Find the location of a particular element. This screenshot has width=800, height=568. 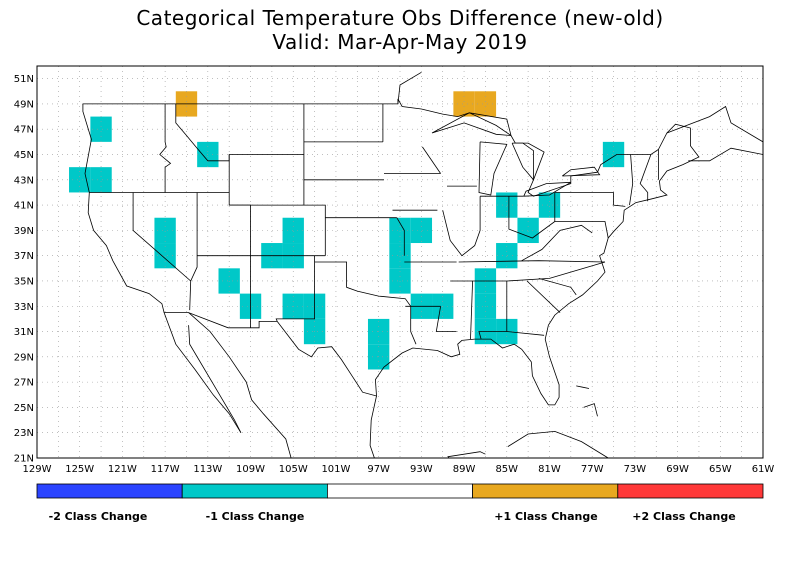

lon-tick-label: 97W is located at coordinates (378, 469).